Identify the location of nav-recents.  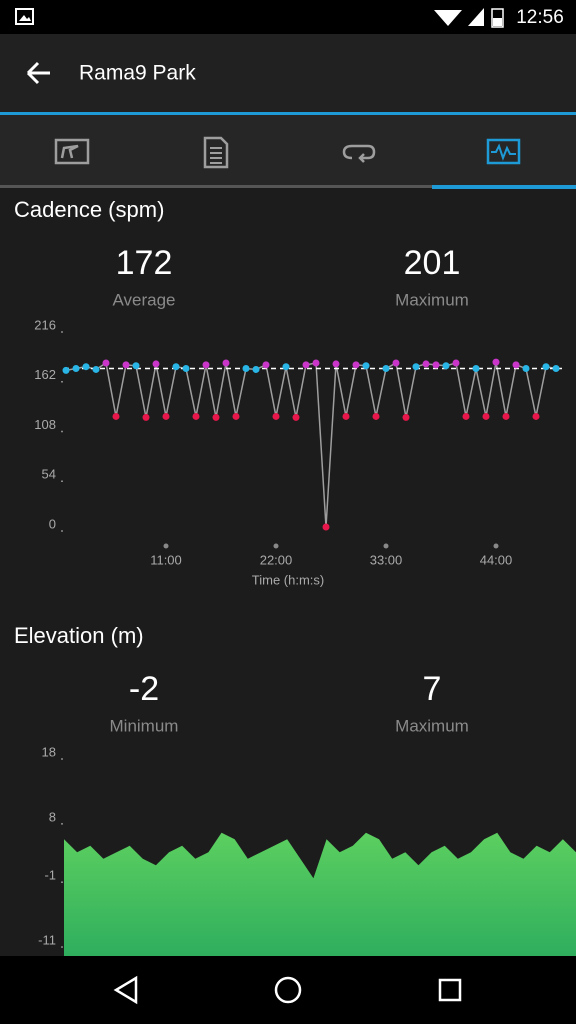
(450, 990).